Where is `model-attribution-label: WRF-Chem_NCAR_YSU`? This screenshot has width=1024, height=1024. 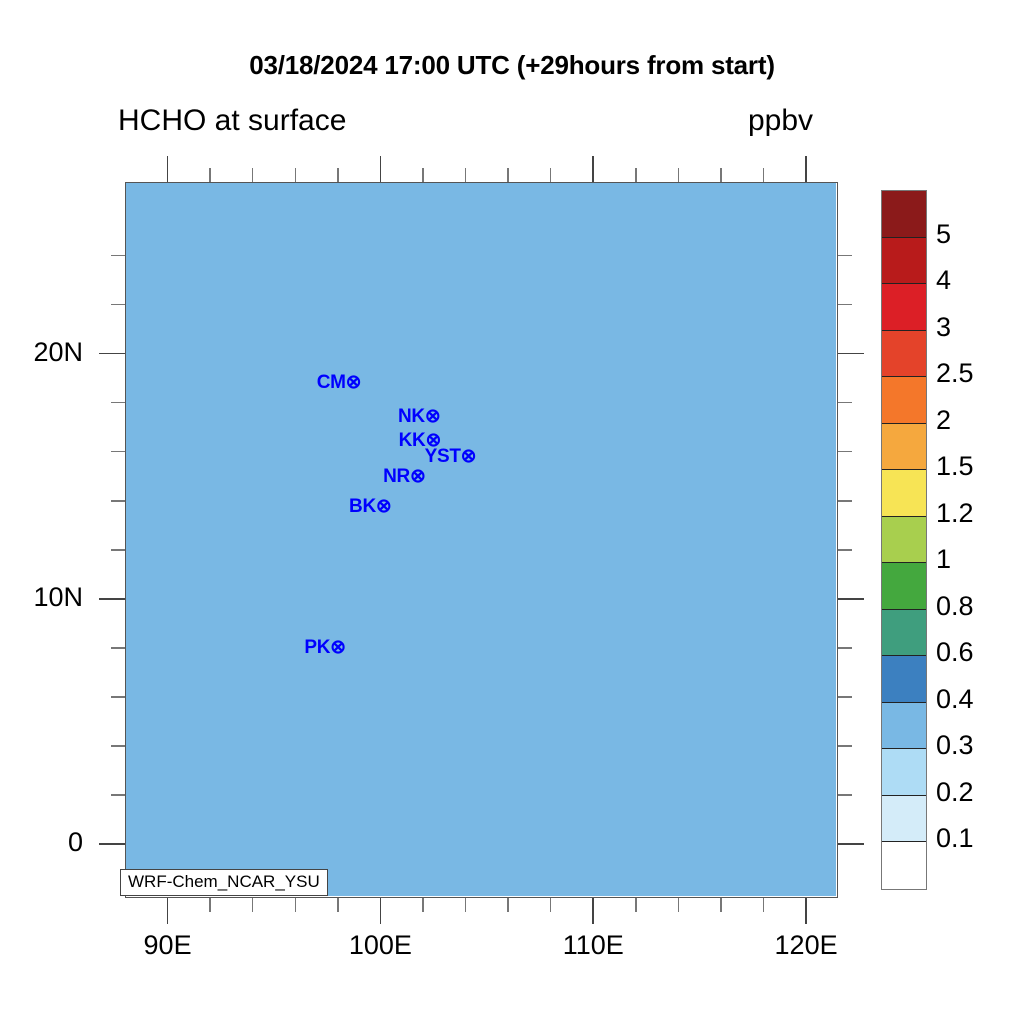 model-attribution-label: WRF-Chem_NCAR_YSU is located at coordinates (224, 882).